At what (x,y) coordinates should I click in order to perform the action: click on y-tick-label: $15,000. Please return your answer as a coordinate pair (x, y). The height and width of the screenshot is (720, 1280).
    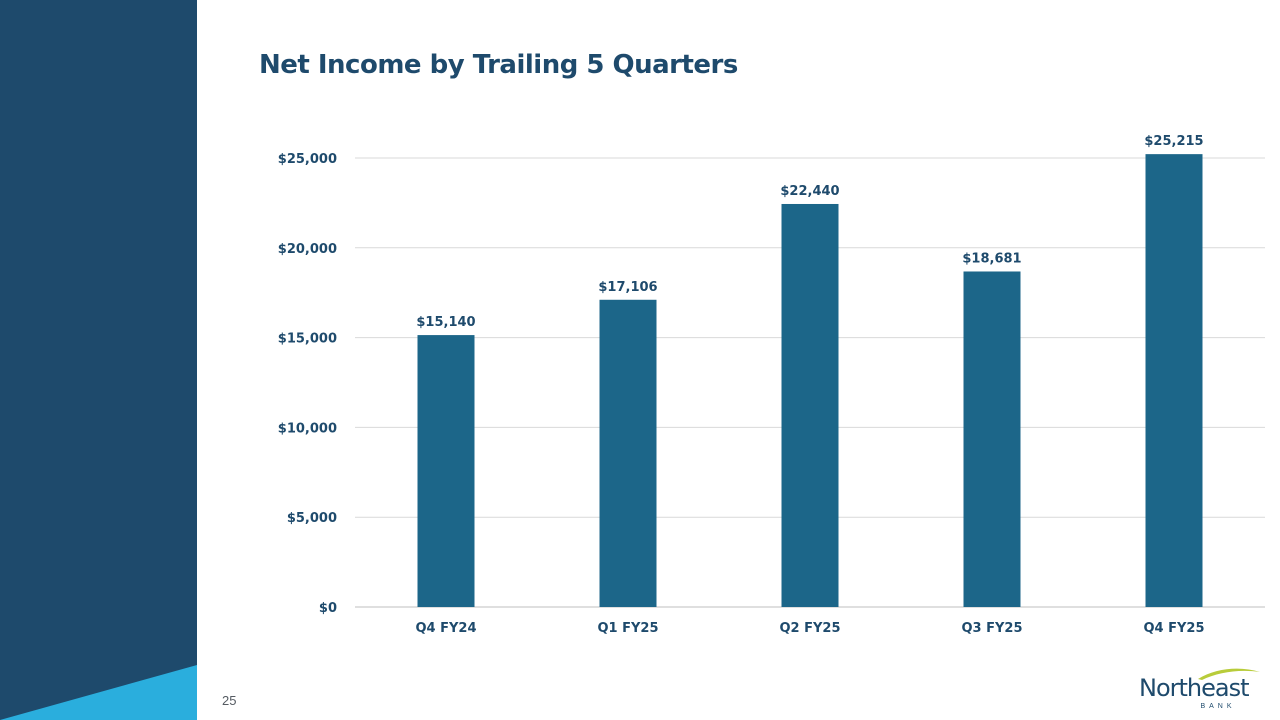
    Looking at the image, I should click on (307, 339).